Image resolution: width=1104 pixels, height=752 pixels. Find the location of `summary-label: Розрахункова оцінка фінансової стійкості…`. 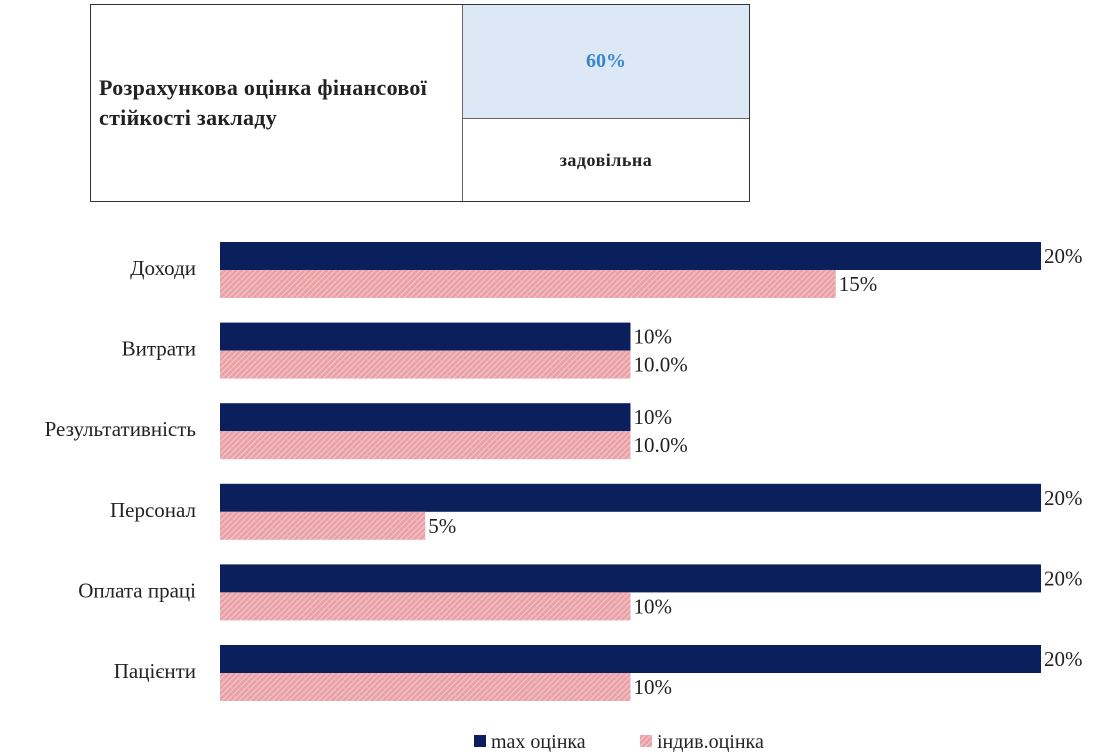

summary-label: Розрахункова оцінка фінансової стійкості… is located at coordinates (263, 102).